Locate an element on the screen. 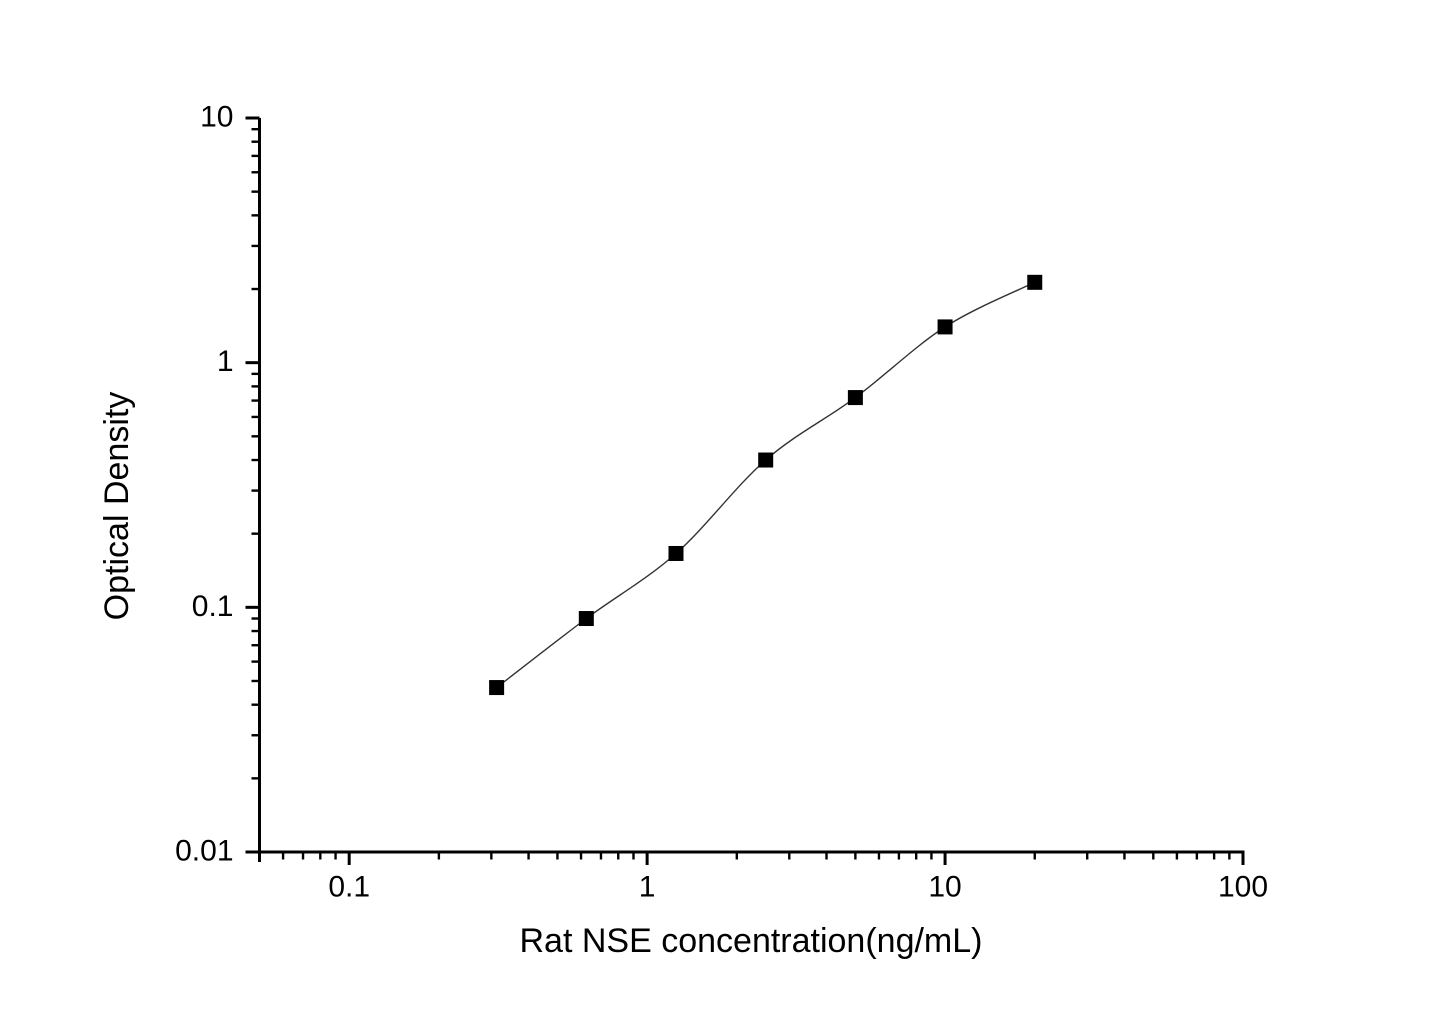 Image resolution: width=1445 pixels, height=1021 pixels. curve-line is located at coordinates (766, 485).